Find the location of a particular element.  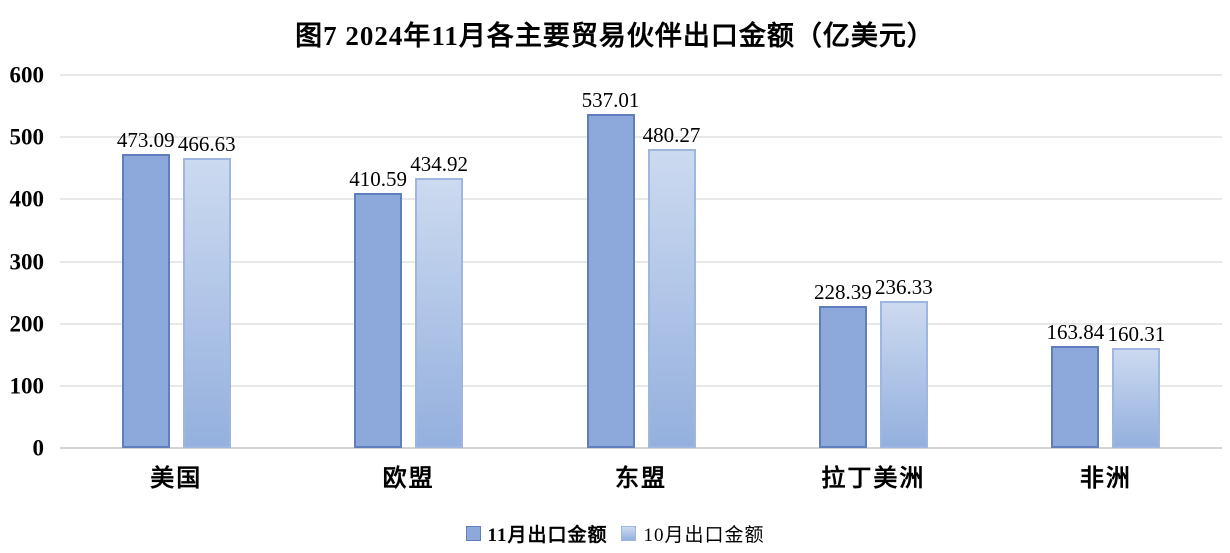

x-axis-line is located at coordinates (641, 448).